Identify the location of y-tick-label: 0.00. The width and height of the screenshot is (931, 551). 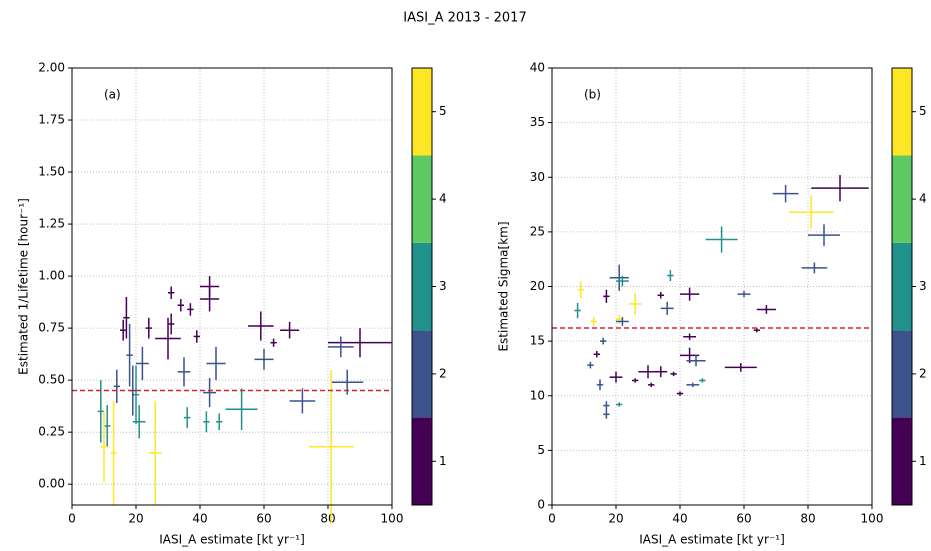
(51, 484).